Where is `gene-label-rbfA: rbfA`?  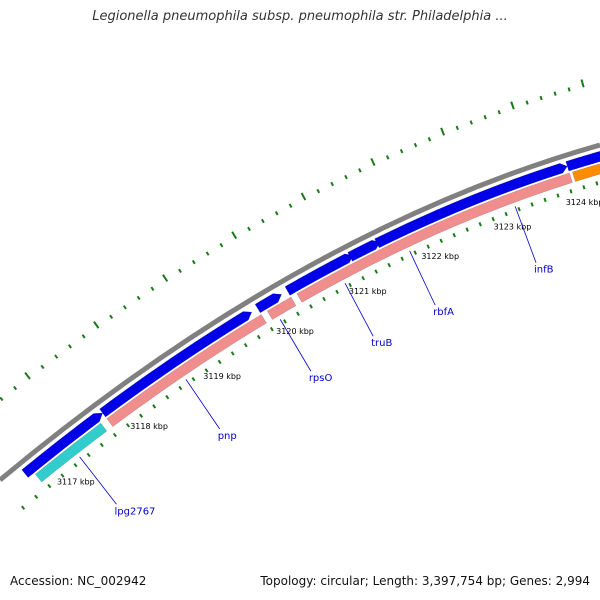 gene-label-rbfA: rbfA is located at coordinates (443, 312).